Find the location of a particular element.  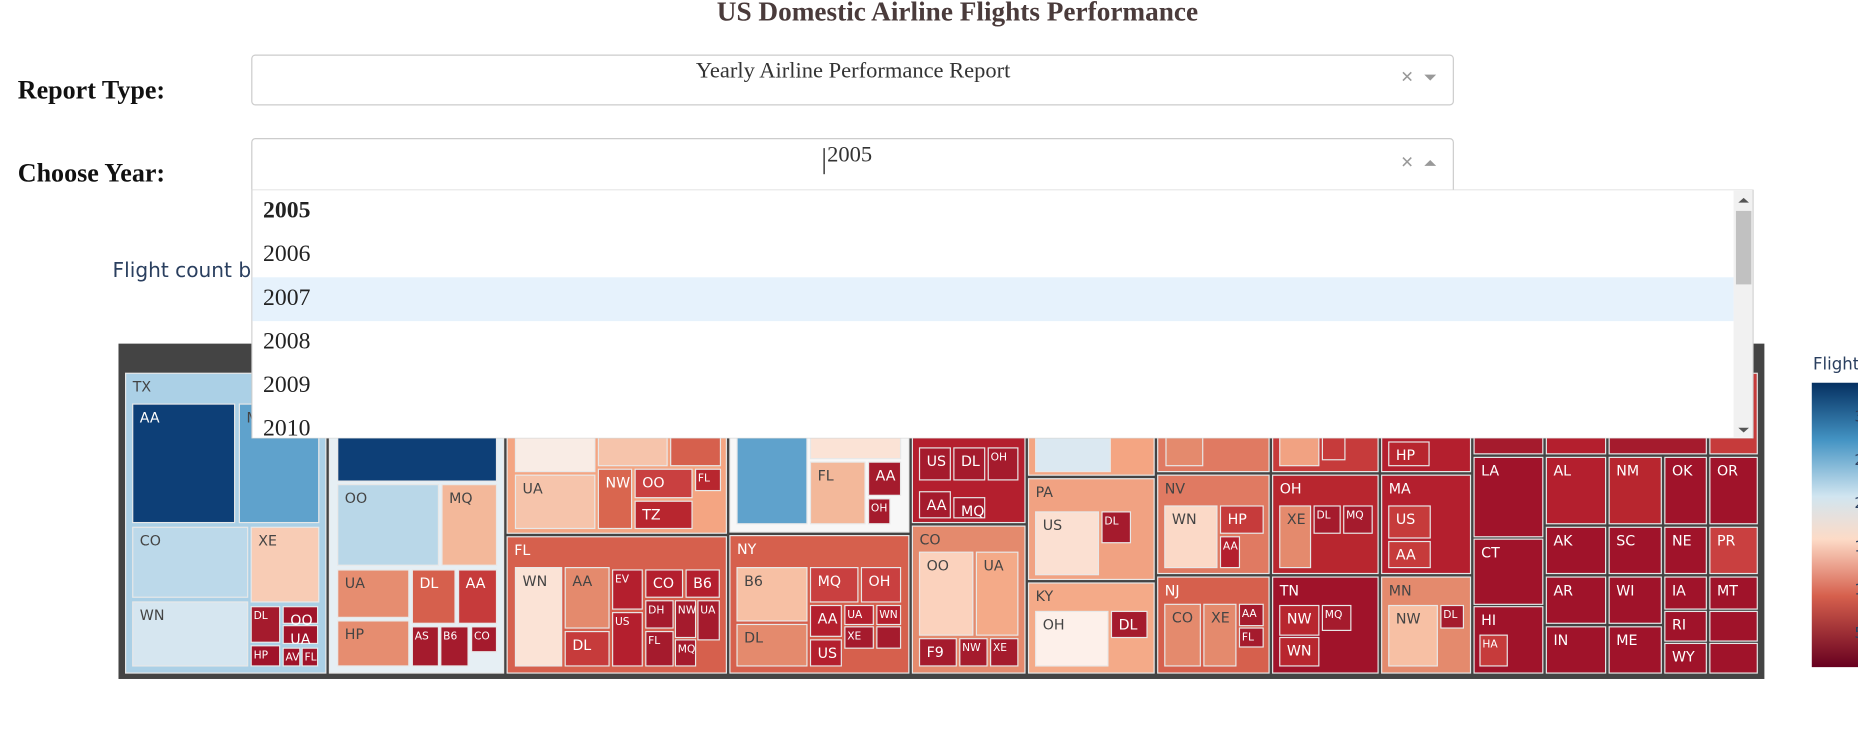

tile-label: LA is located at coordinates (1490, 472).